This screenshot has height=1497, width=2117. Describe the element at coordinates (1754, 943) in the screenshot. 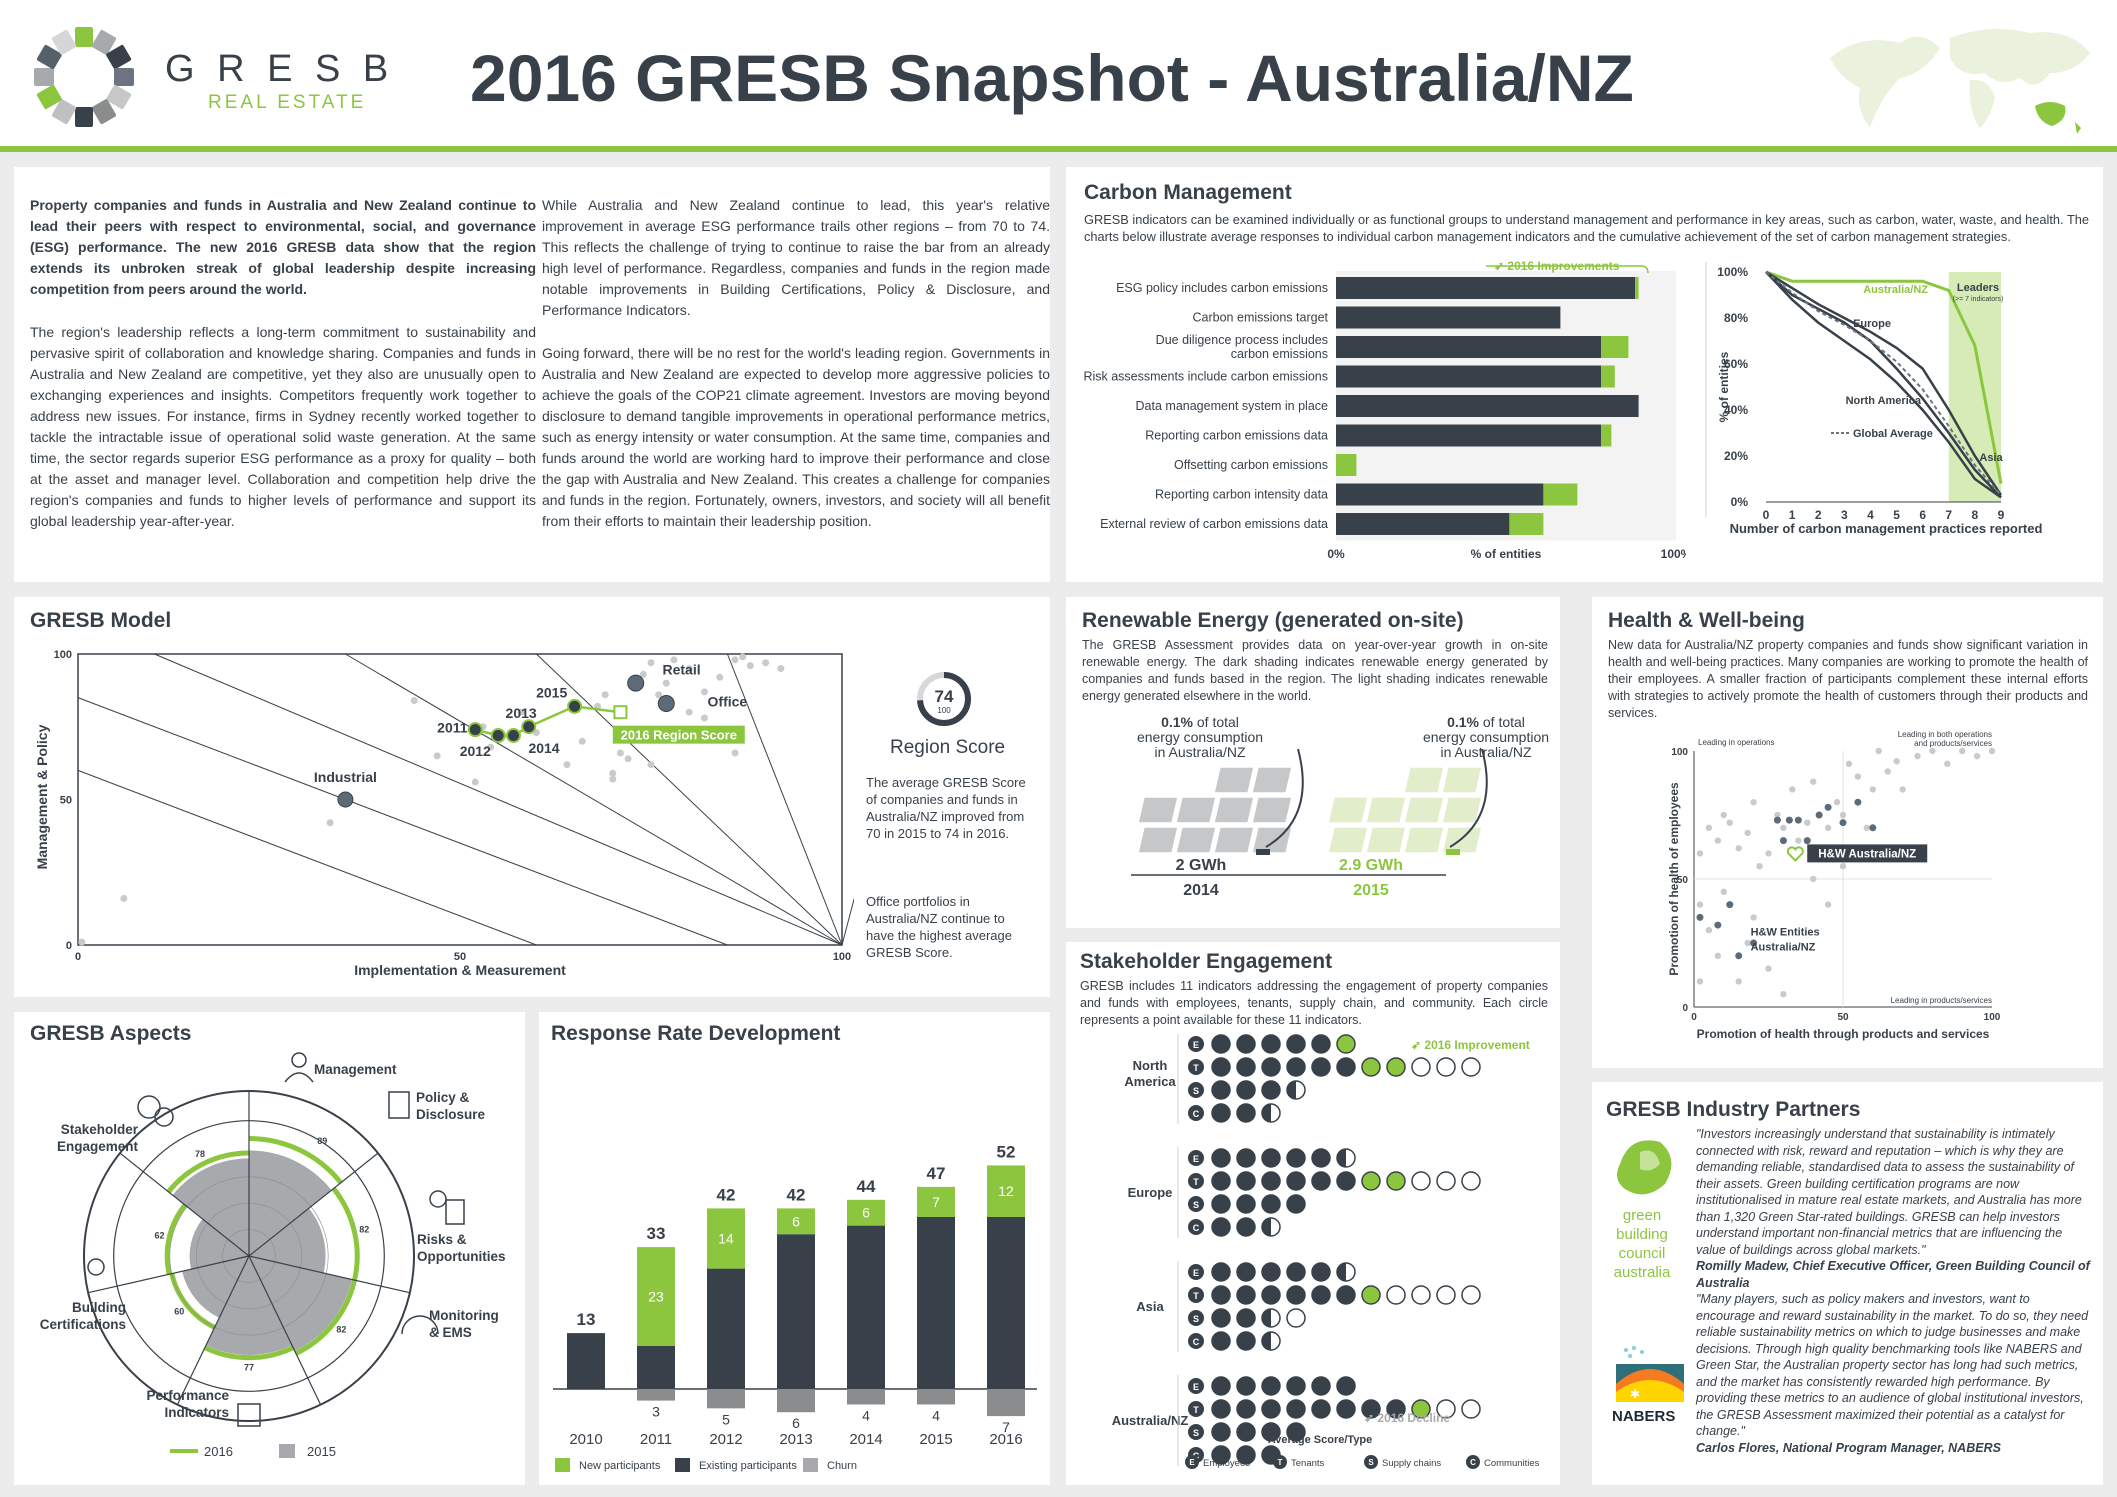

I see `entity-point` at that location.